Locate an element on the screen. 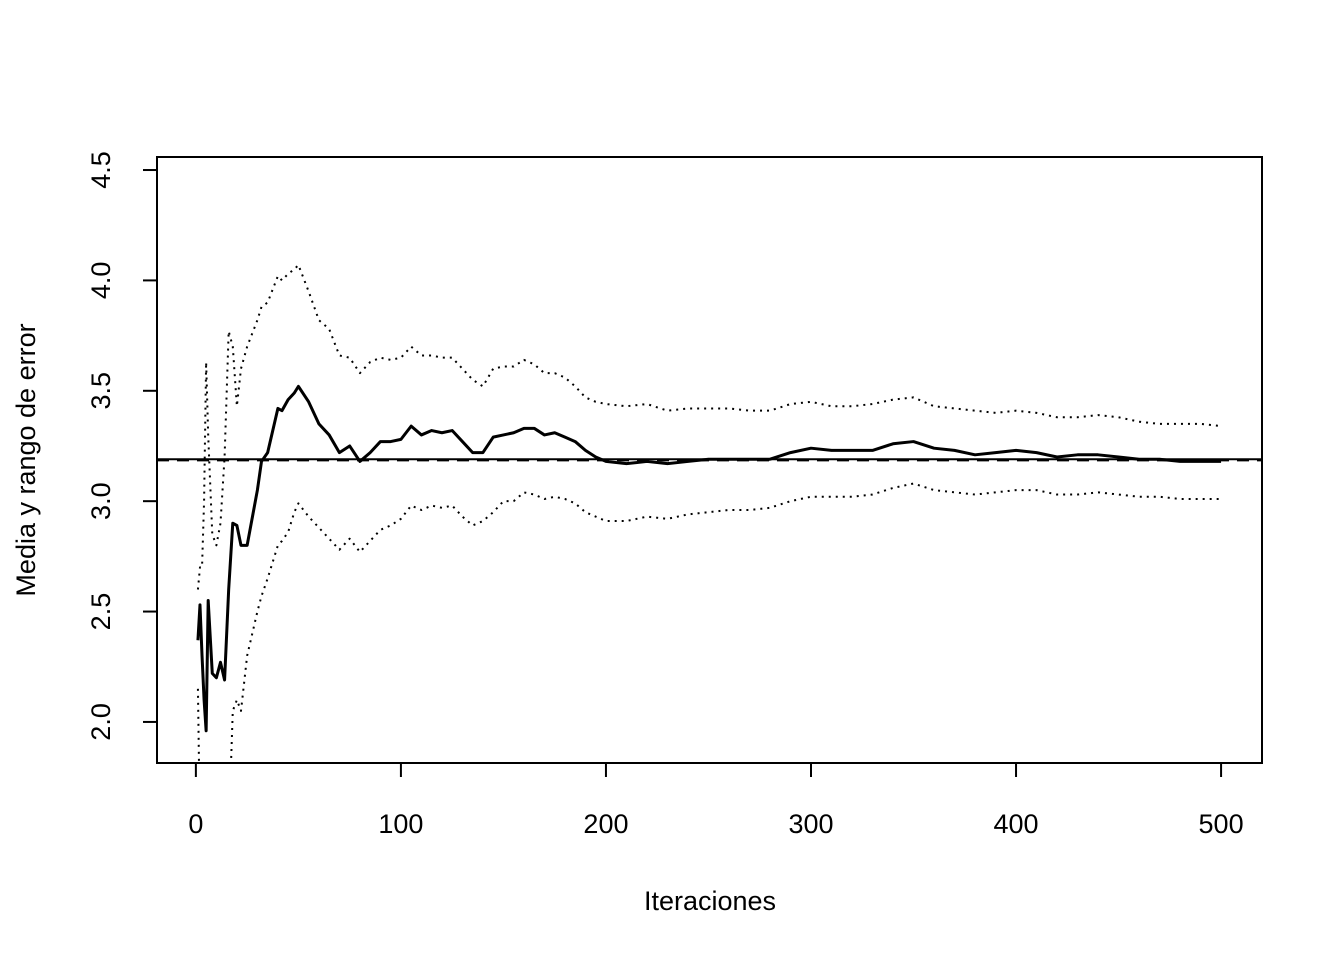 The image size is (1344, 960). y-tick-label: 4.5 is located at coordinates (101, 170).